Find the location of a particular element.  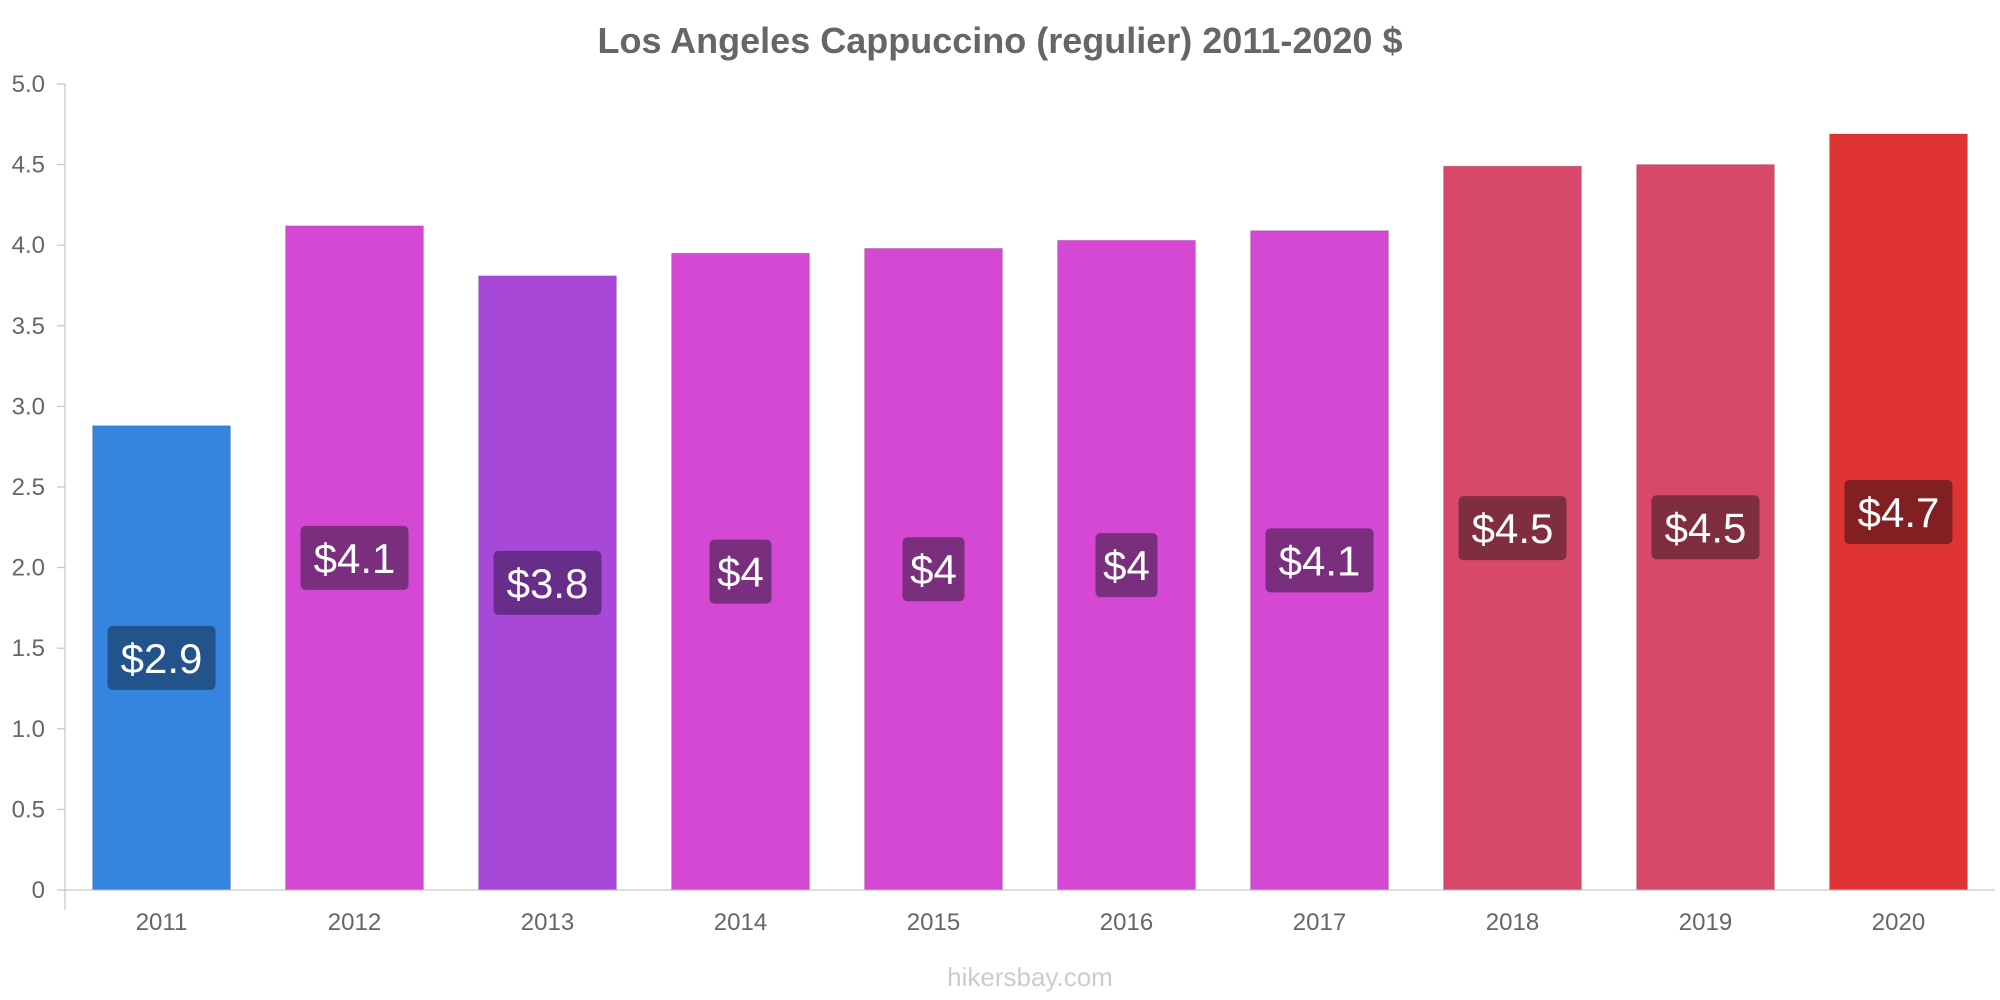

data-label: $4.7 is located at coordinates (1899, 512).